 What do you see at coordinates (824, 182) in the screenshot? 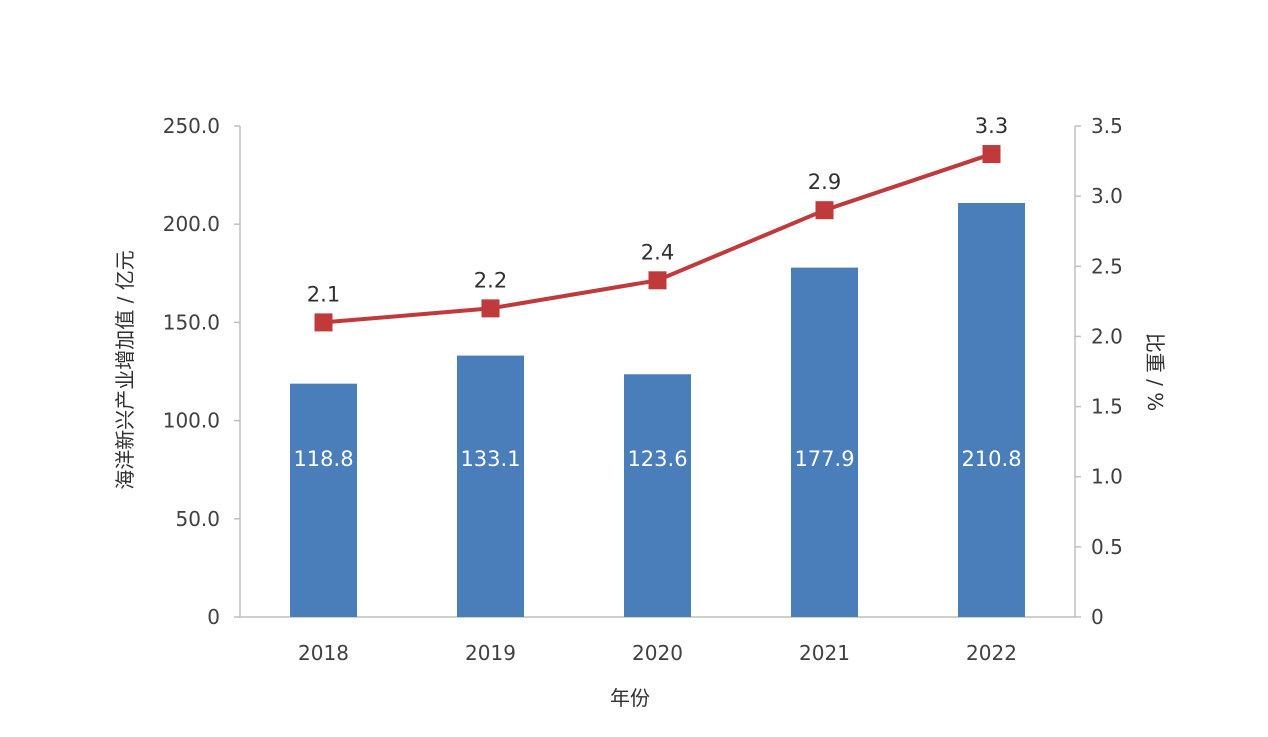
I see `line-value-label: 2.9` at bounding box center [824, 182].